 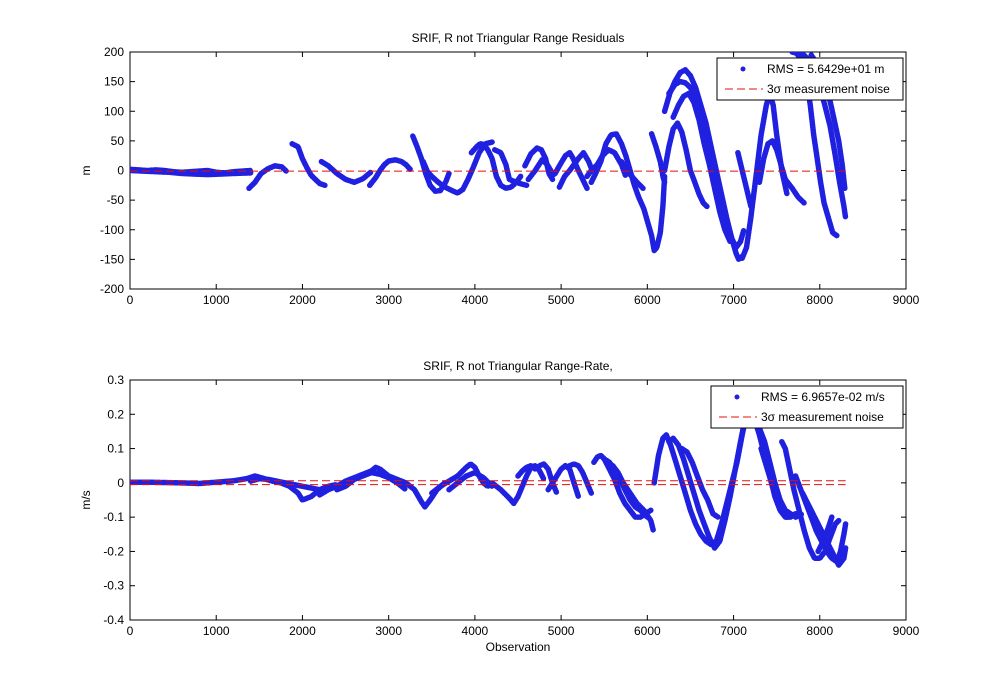 What do you see at coordinates (86, 171) in the screenshot?
I see `y-axis-label: m` at bounding box center [86, 171].